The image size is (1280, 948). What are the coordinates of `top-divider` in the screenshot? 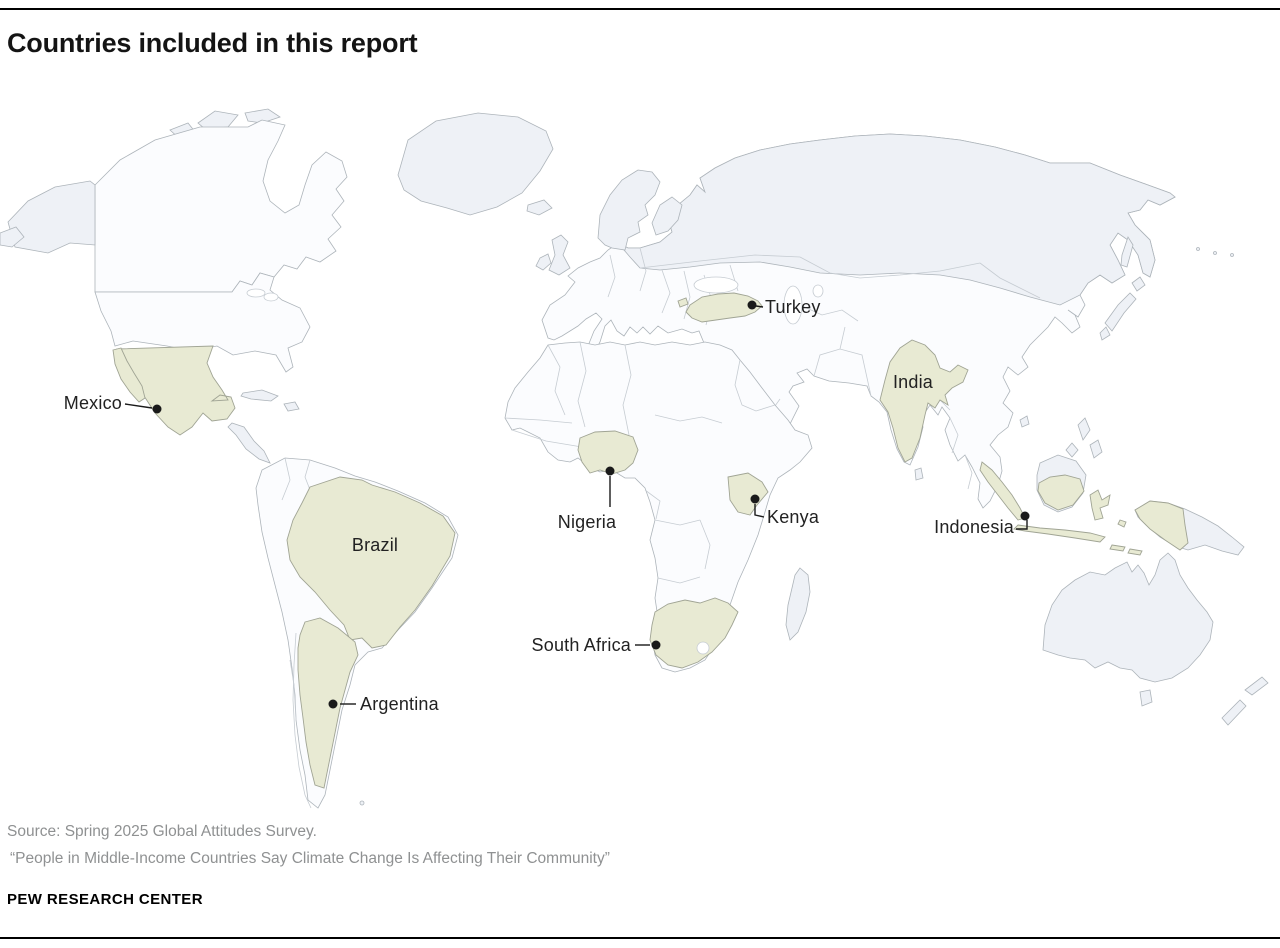 It's located at (640, 9).